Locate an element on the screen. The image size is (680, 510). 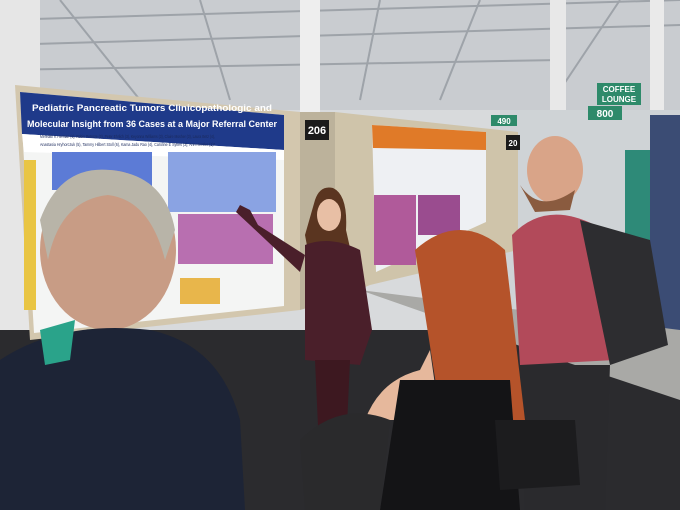
poster-figure is located at coordinates (200, 291).